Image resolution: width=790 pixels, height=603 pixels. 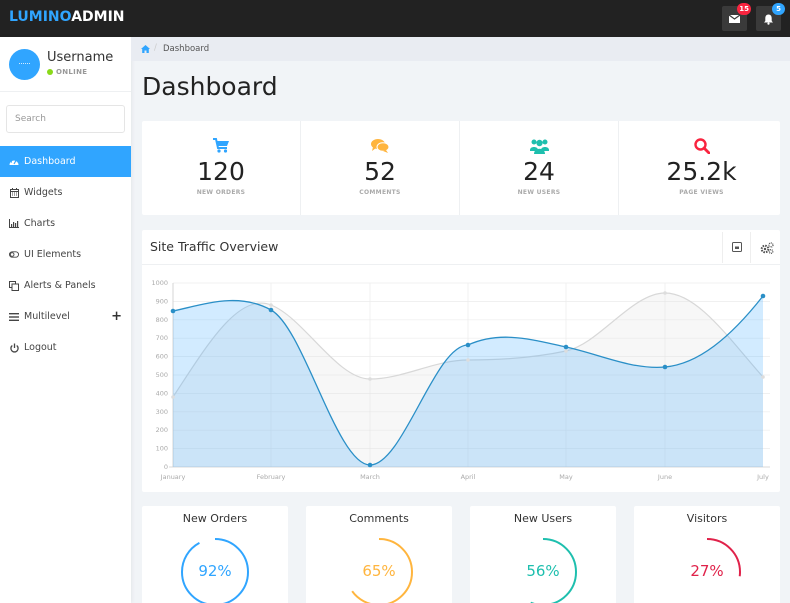 I want to click on svg-text: 400, so click(x=162, y=393).